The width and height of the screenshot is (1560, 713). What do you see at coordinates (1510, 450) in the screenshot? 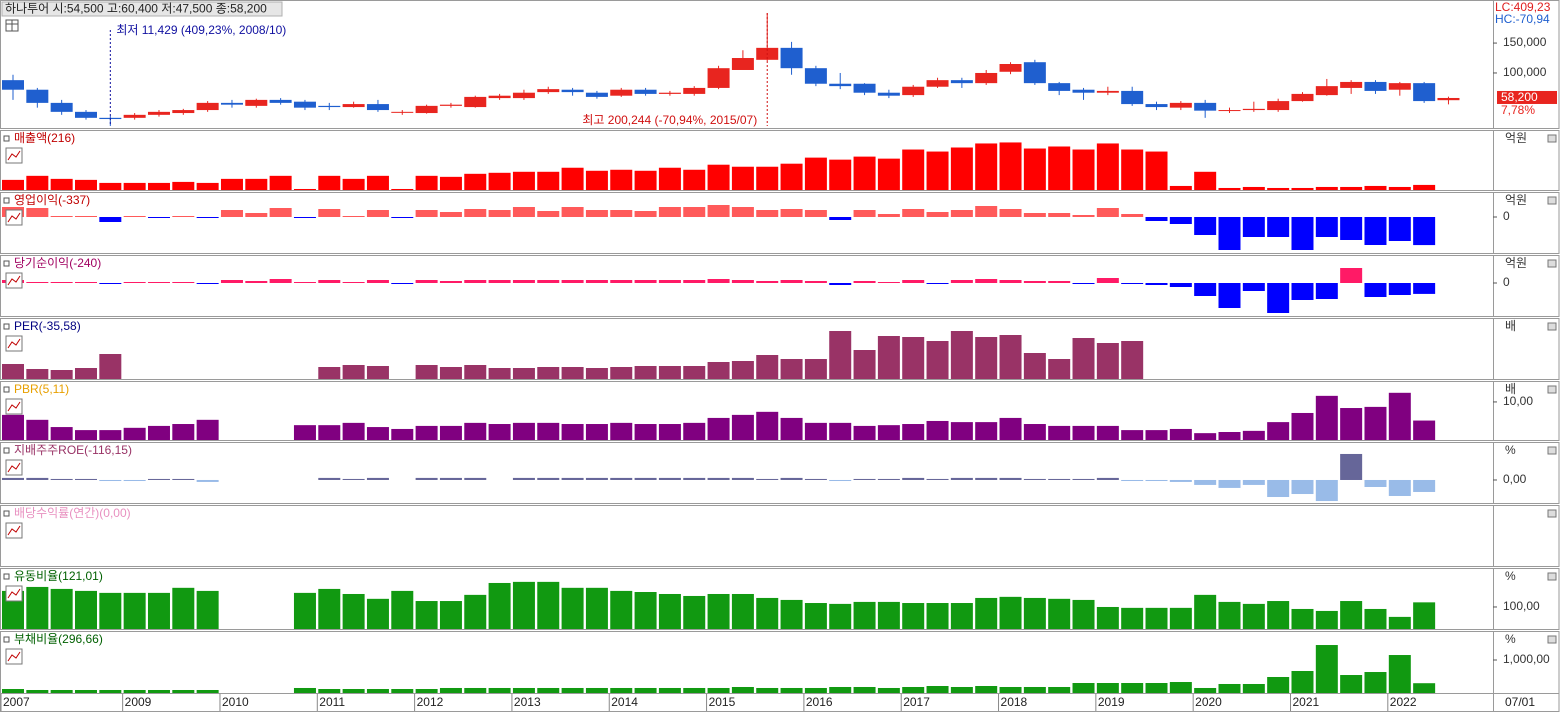
I see `panel-unit: %` at bounding box center [1510, 450].